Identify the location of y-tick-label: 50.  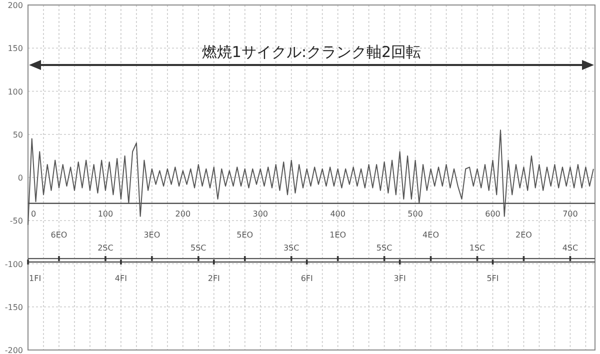
(17, 135).